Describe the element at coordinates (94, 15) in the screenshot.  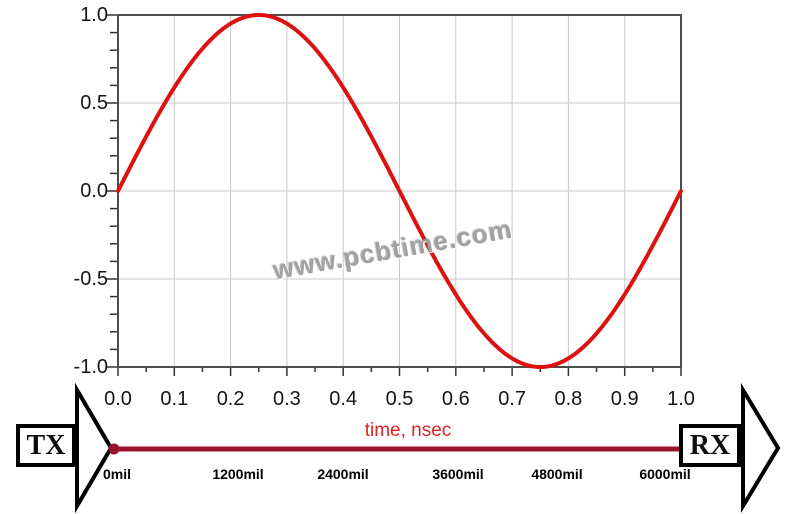
I see `y-tick-label: 1.0` at that location.